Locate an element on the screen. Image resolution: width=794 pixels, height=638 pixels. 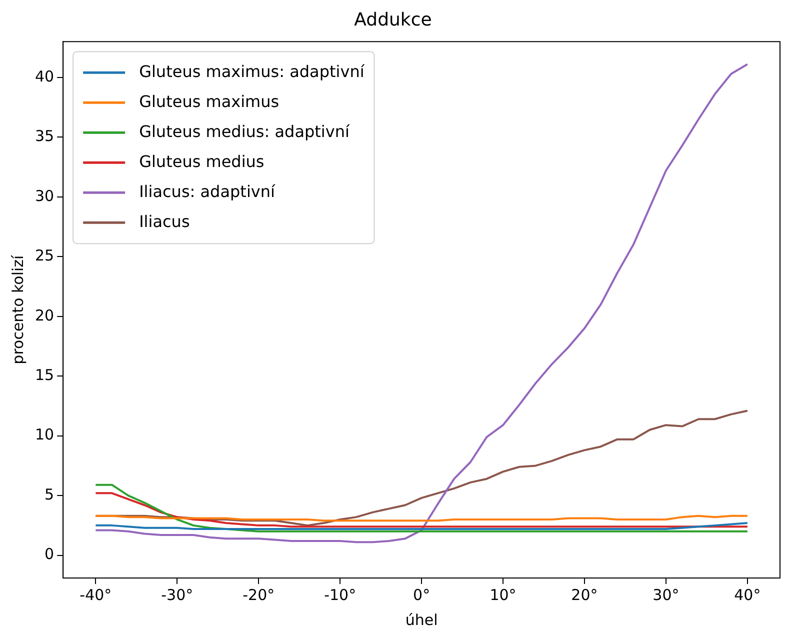
x-tick-label: -20° is located at coordinates (258, 595).